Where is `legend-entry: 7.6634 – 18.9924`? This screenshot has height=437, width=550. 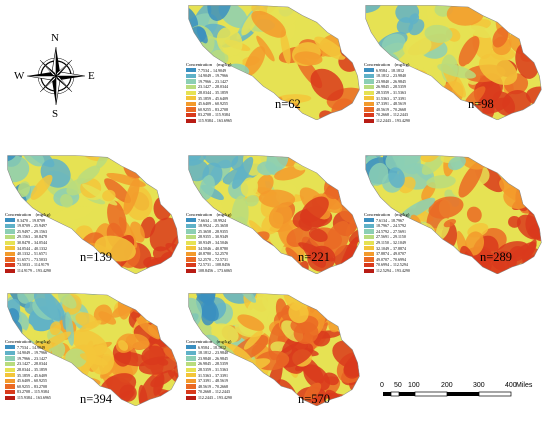 legend-entry: 7.6634 – 18.9924 is located at coordinates (209, 221).